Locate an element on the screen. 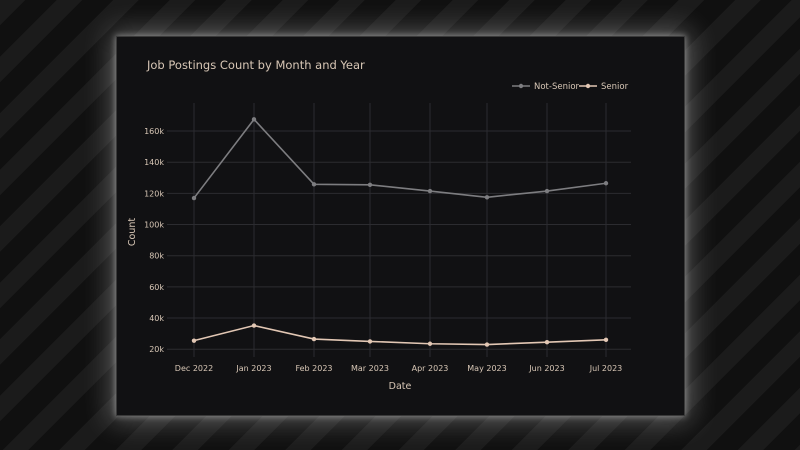 The image size is (800, 450). y-tick-label: 120k is located at coordinates (154, 193).